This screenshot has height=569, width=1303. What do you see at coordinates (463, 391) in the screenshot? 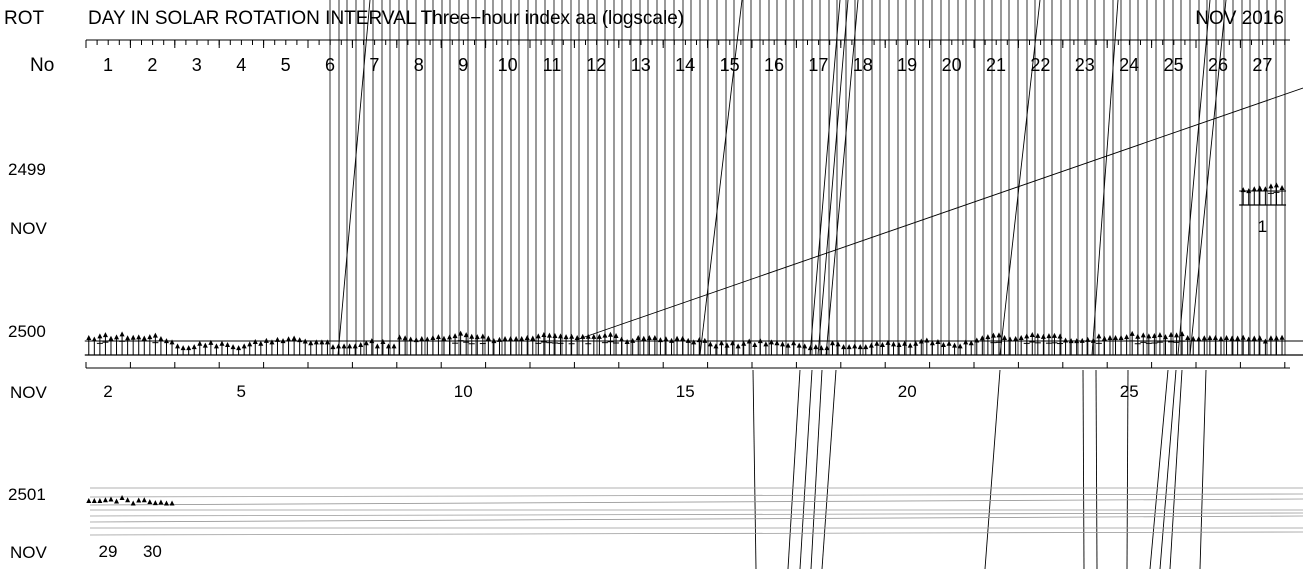
I see `date-label: 10` at bounding box center [463, 391].